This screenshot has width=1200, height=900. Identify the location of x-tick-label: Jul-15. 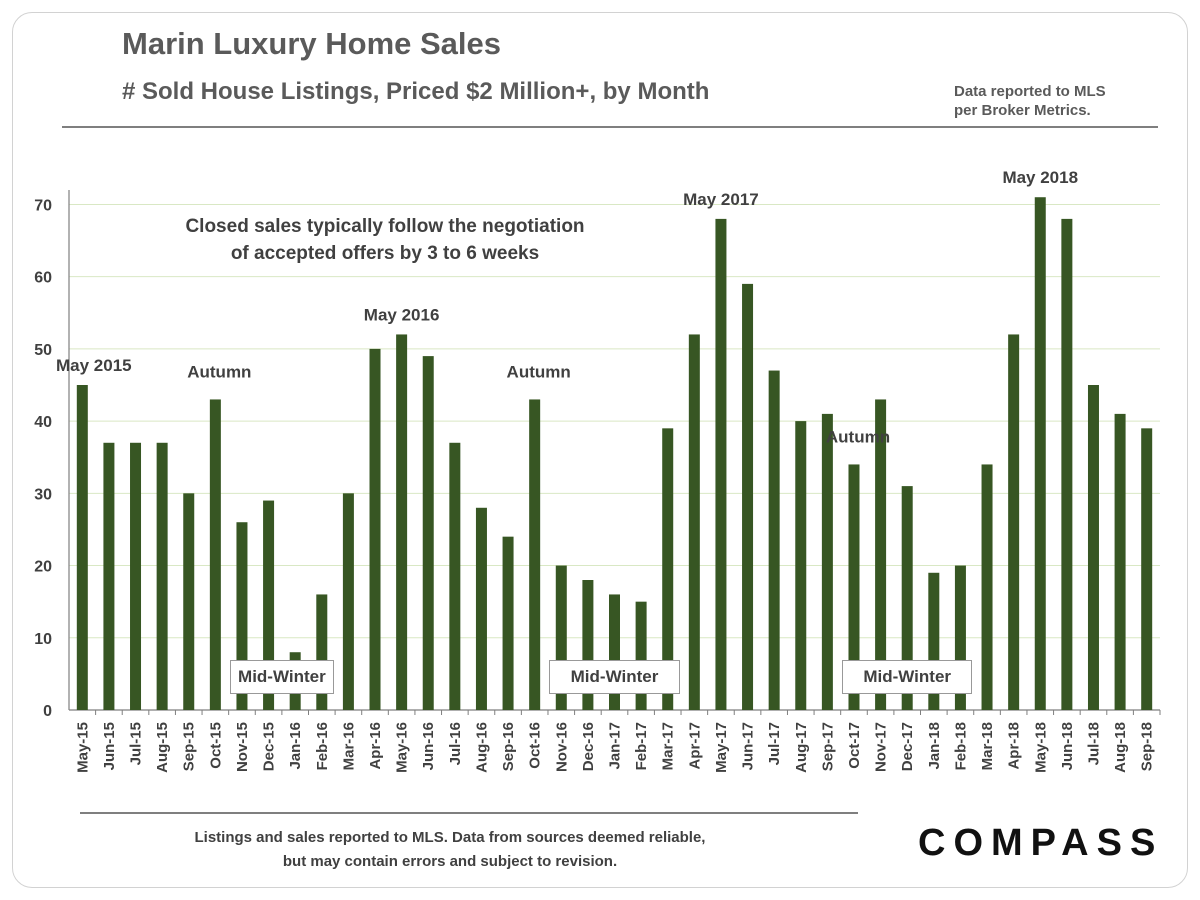
(136, 743).